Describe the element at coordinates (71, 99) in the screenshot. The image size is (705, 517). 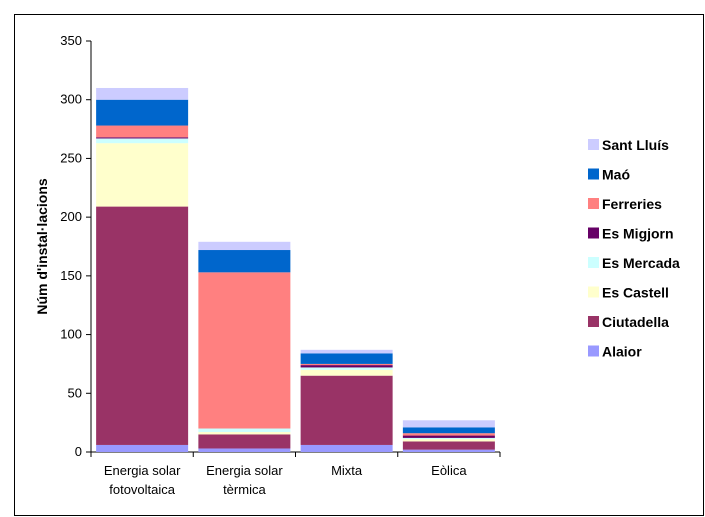
I see `y-tick-label: 300` at that location.